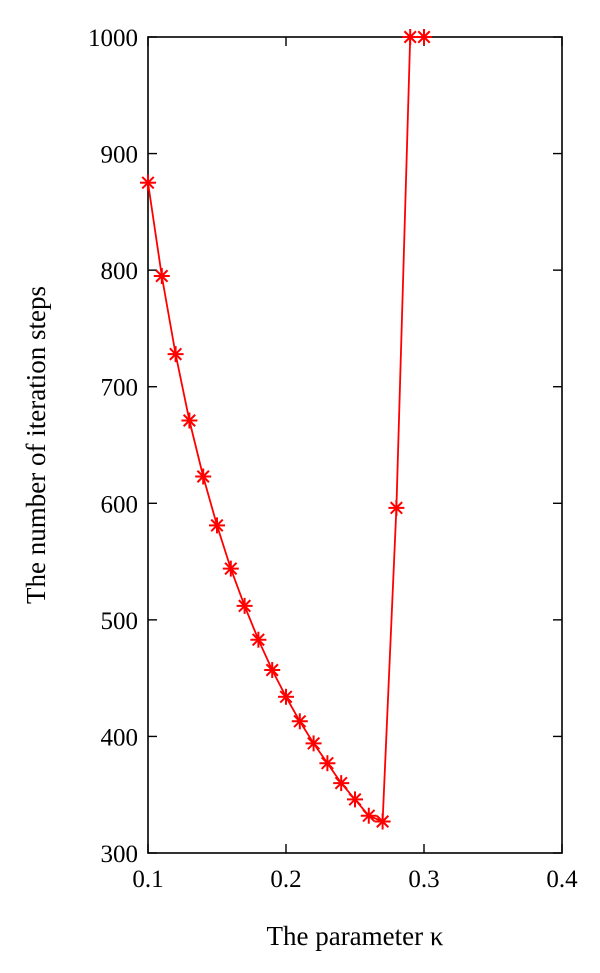  What do you see at coordinates (285, 879) in the screenshot?
I see `x-tick-label: 0.2` at bounding box center [285, 879].